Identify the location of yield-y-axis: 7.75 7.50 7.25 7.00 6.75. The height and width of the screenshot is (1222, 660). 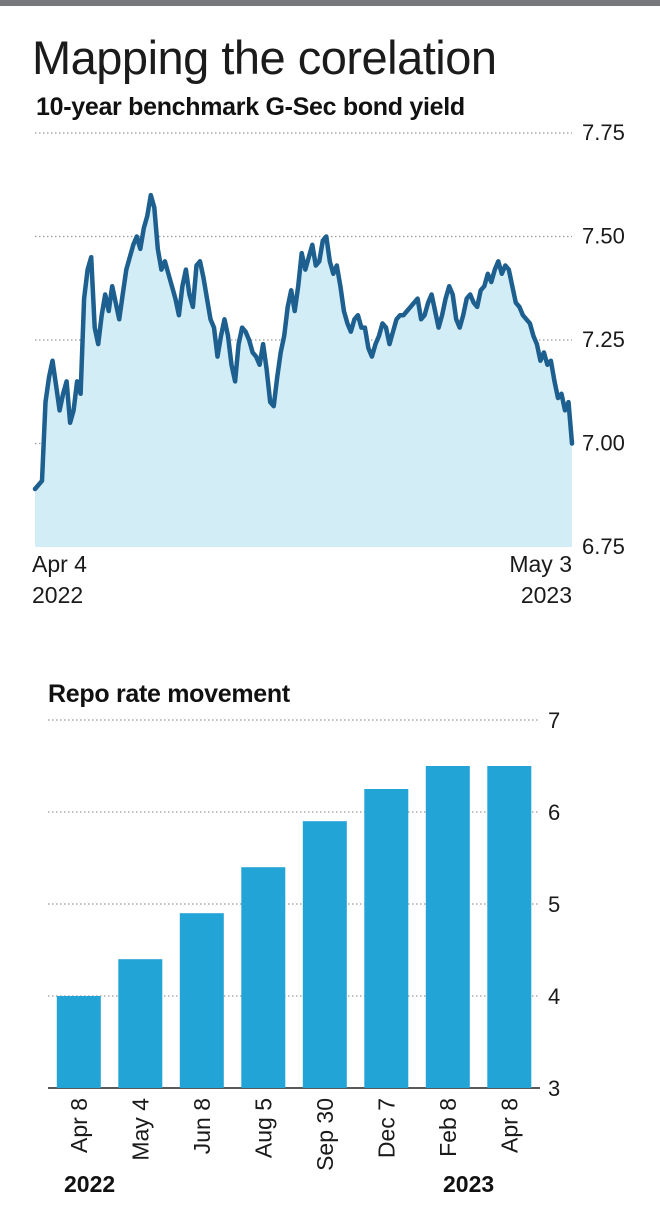
(603, 339).